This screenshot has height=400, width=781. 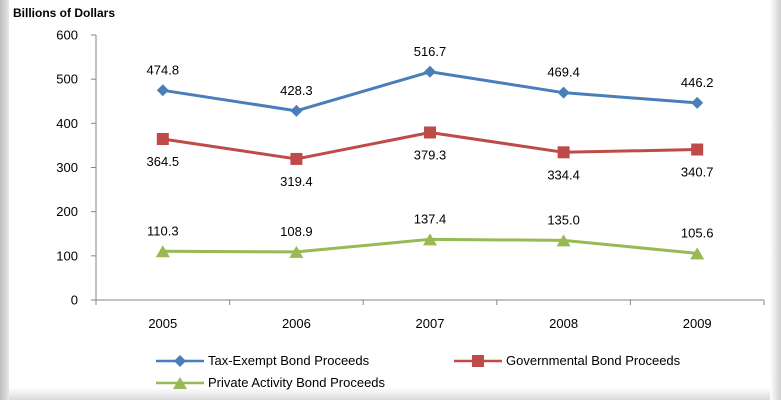 I want to click on data-label: 110.3, so click(x=163, y=230).